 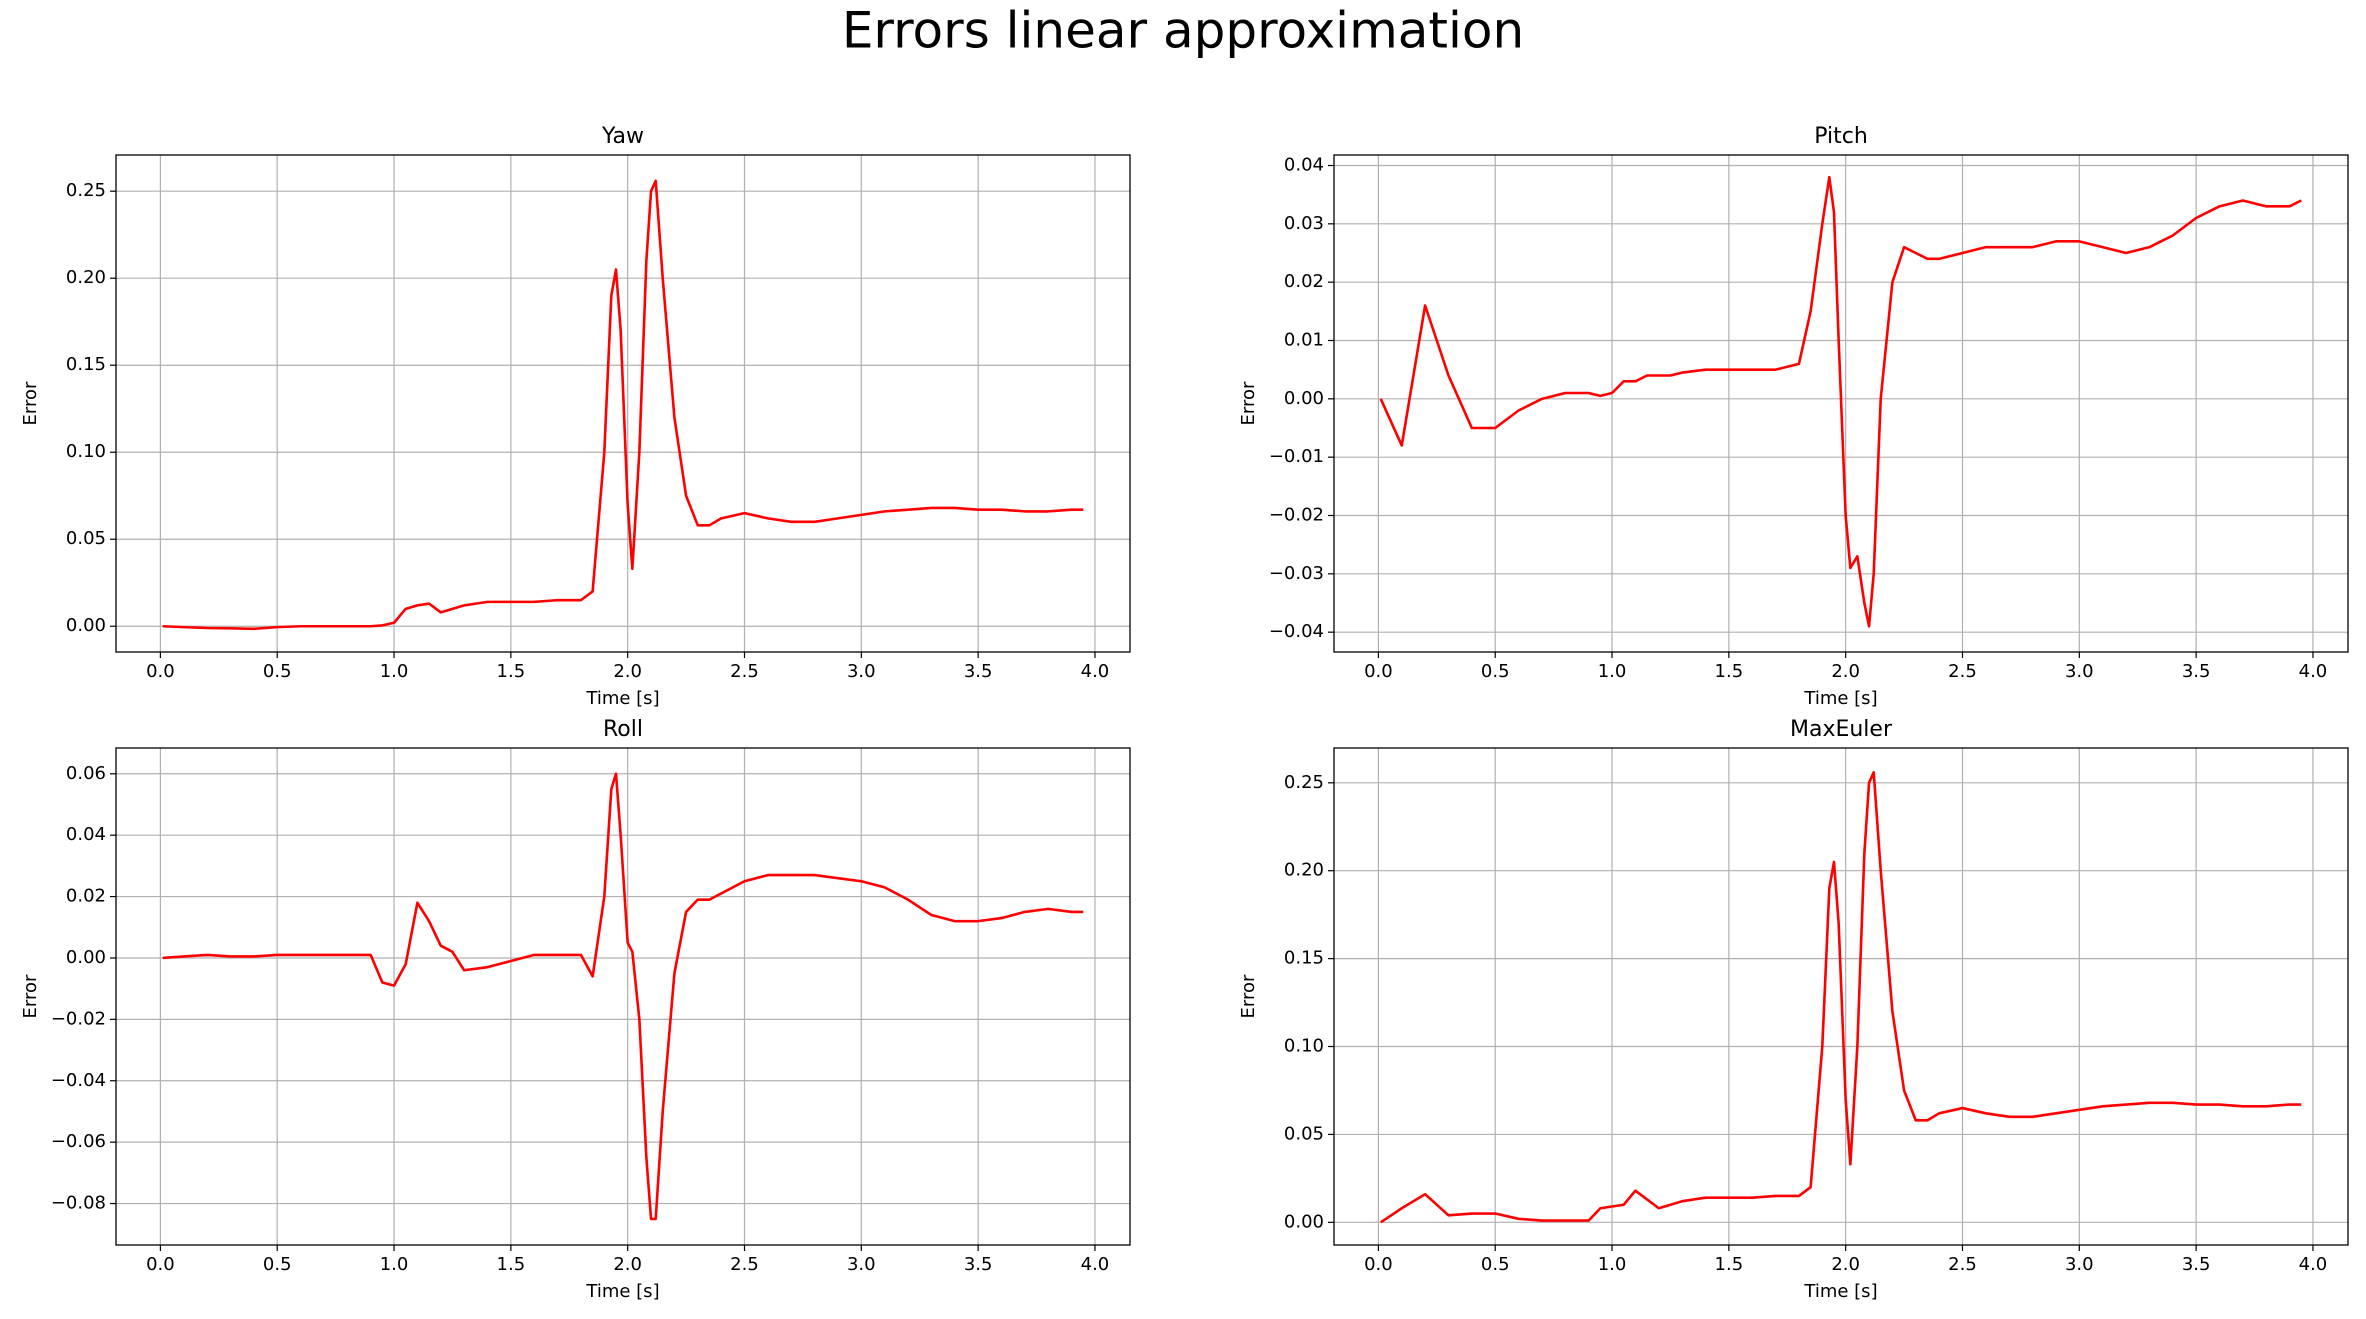 What do you see at coordinates (1296, 456) in the screenshot?
I see `y-tick-label: −0.01` at bounding box center [1296, 456].